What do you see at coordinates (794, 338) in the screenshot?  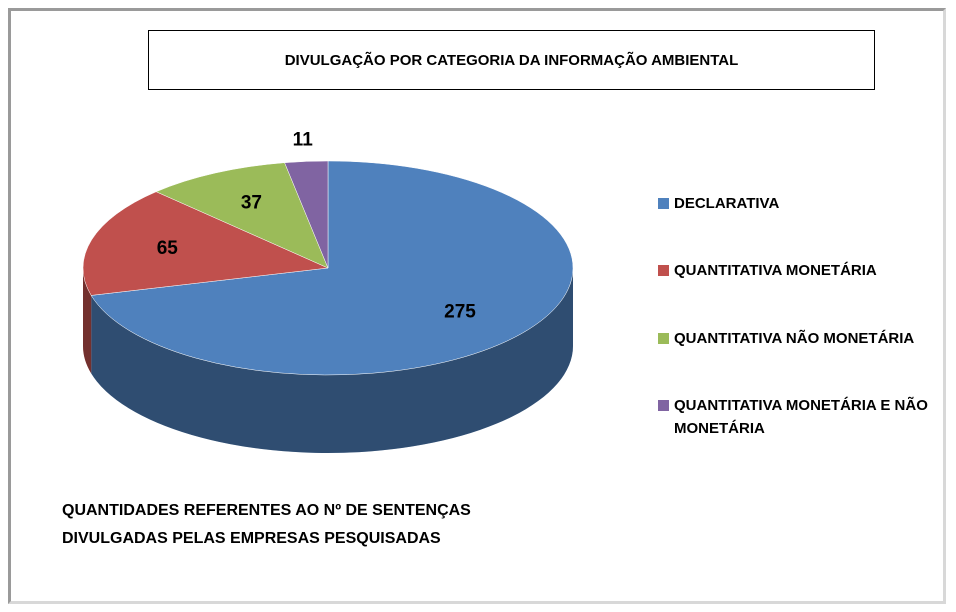 I see `legend-label: QUANTITATIVA NÃO MONETÁRIA` at bounding box center [794, 338].